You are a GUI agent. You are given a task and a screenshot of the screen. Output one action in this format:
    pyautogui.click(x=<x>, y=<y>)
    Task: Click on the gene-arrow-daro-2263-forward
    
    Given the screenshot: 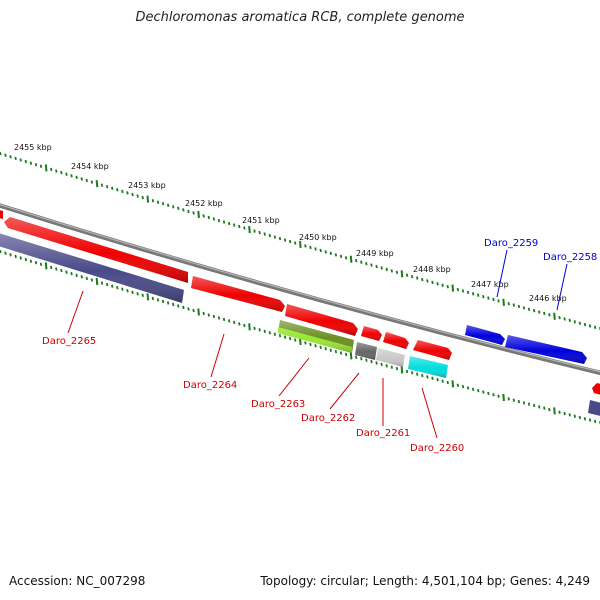 What is the action you would take?
    pyautogui.click(x=321, y=320)
    